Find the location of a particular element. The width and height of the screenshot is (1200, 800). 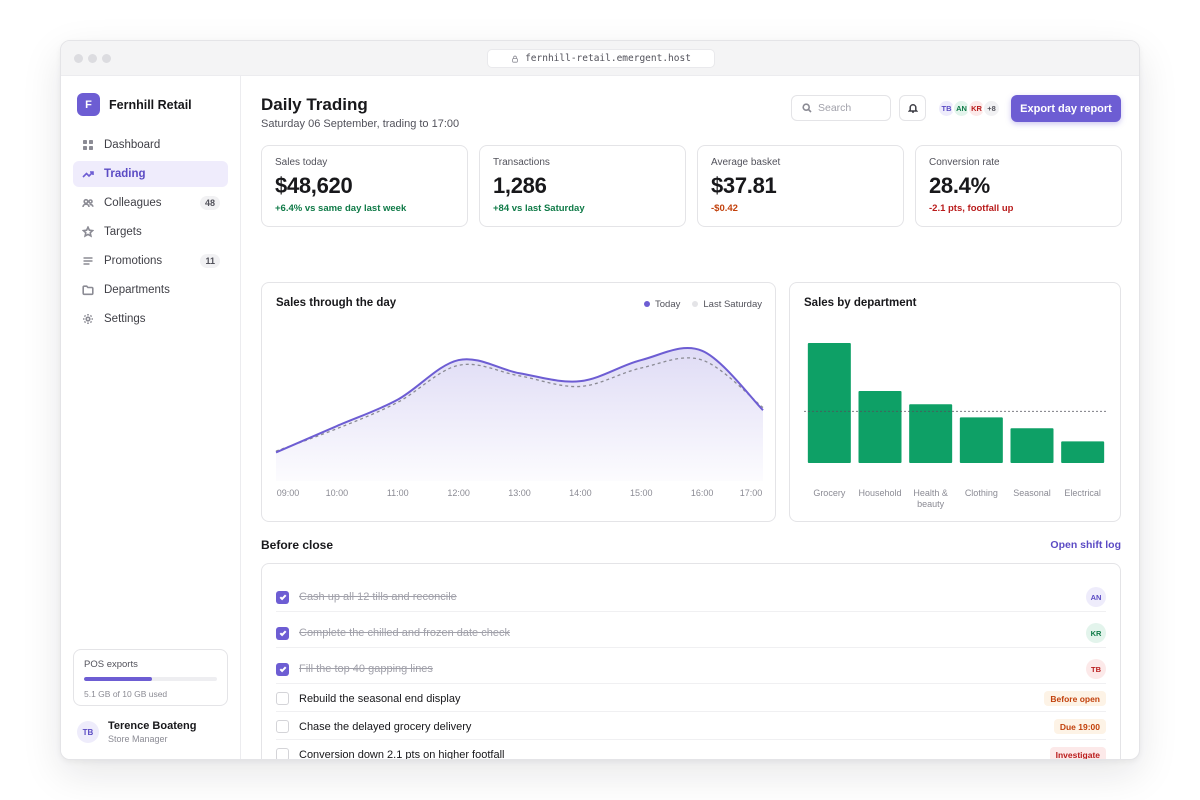

avatar-stack: TB AN KR +8 is located at coordinates (969, 108).